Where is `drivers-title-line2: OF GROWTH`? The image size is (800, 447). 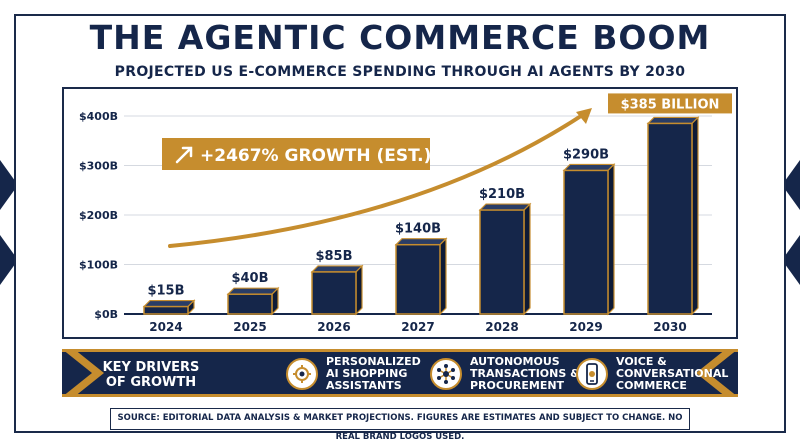 drivers-title-line2: OF GROWTH is located at coordinates (151, 382).